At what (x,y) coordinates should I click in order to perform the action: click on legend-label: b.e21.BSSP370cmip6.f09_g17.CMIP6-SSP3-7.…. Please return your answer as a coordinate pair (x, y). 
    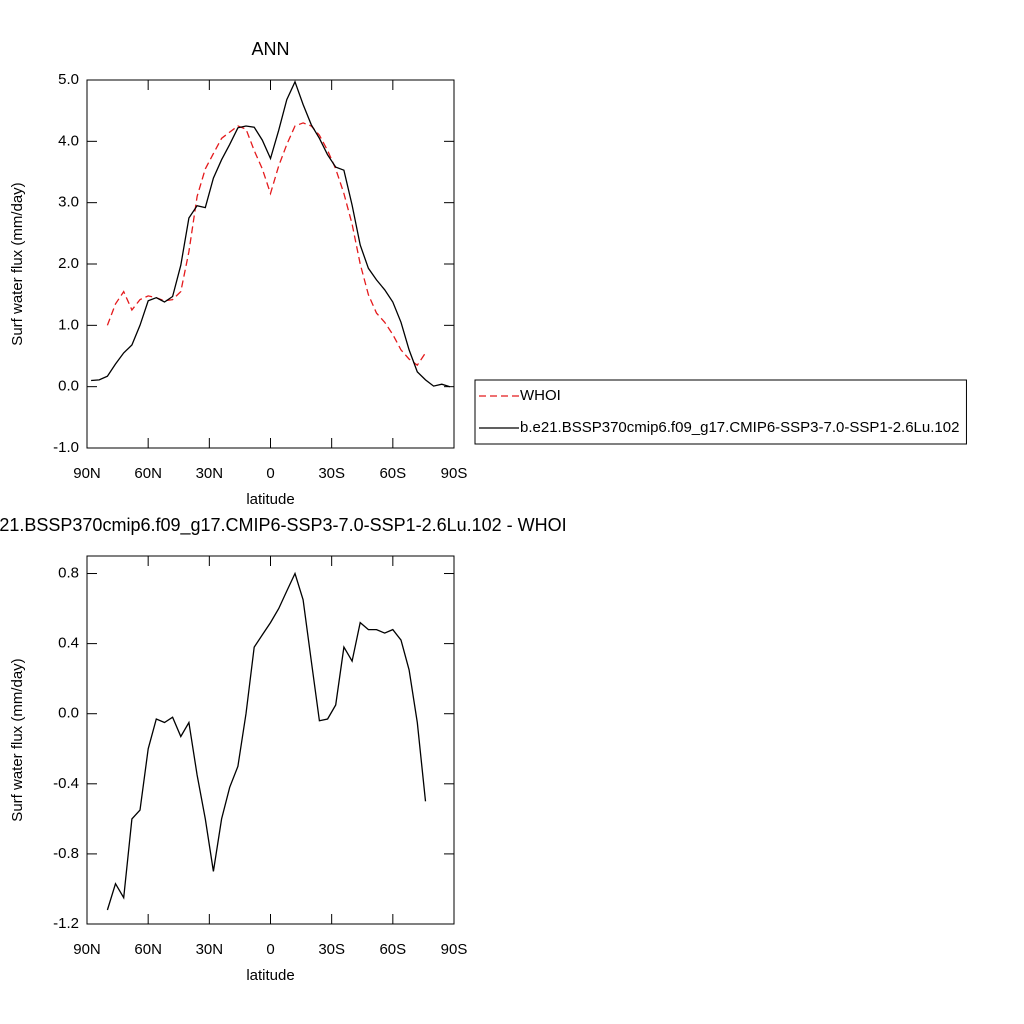
    Looking at the image, I should click on (739, 427).